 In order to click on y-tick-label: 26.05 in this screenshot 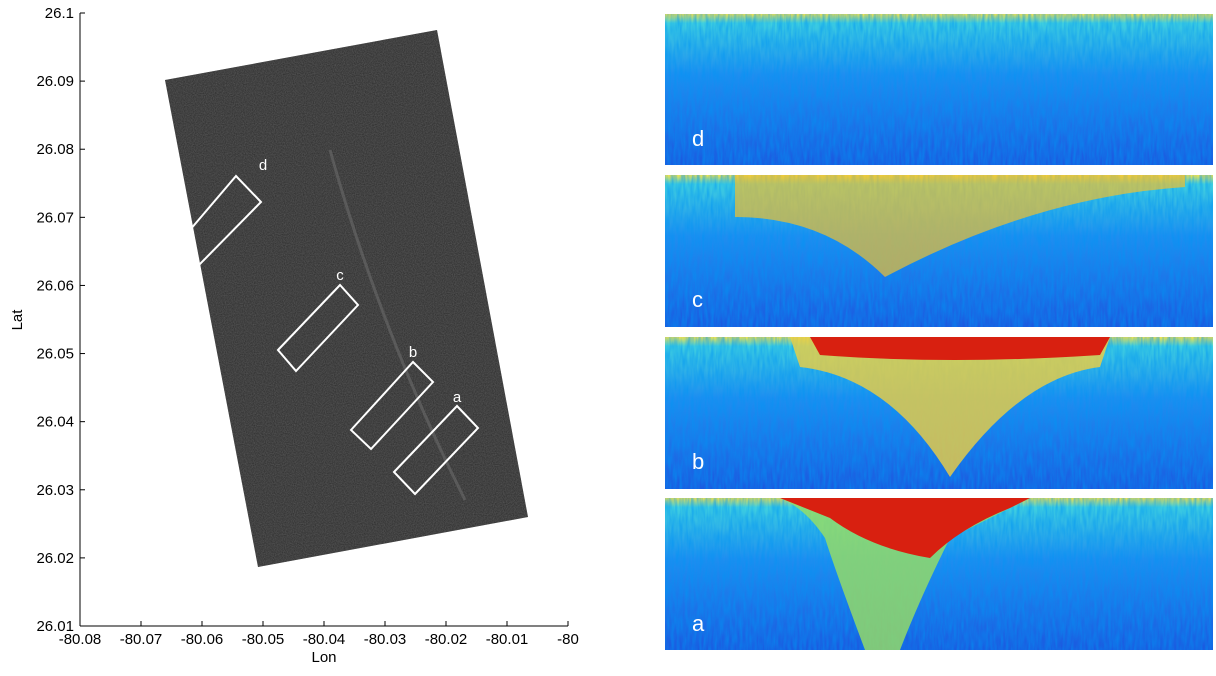, I will do `click(55, 354)`.